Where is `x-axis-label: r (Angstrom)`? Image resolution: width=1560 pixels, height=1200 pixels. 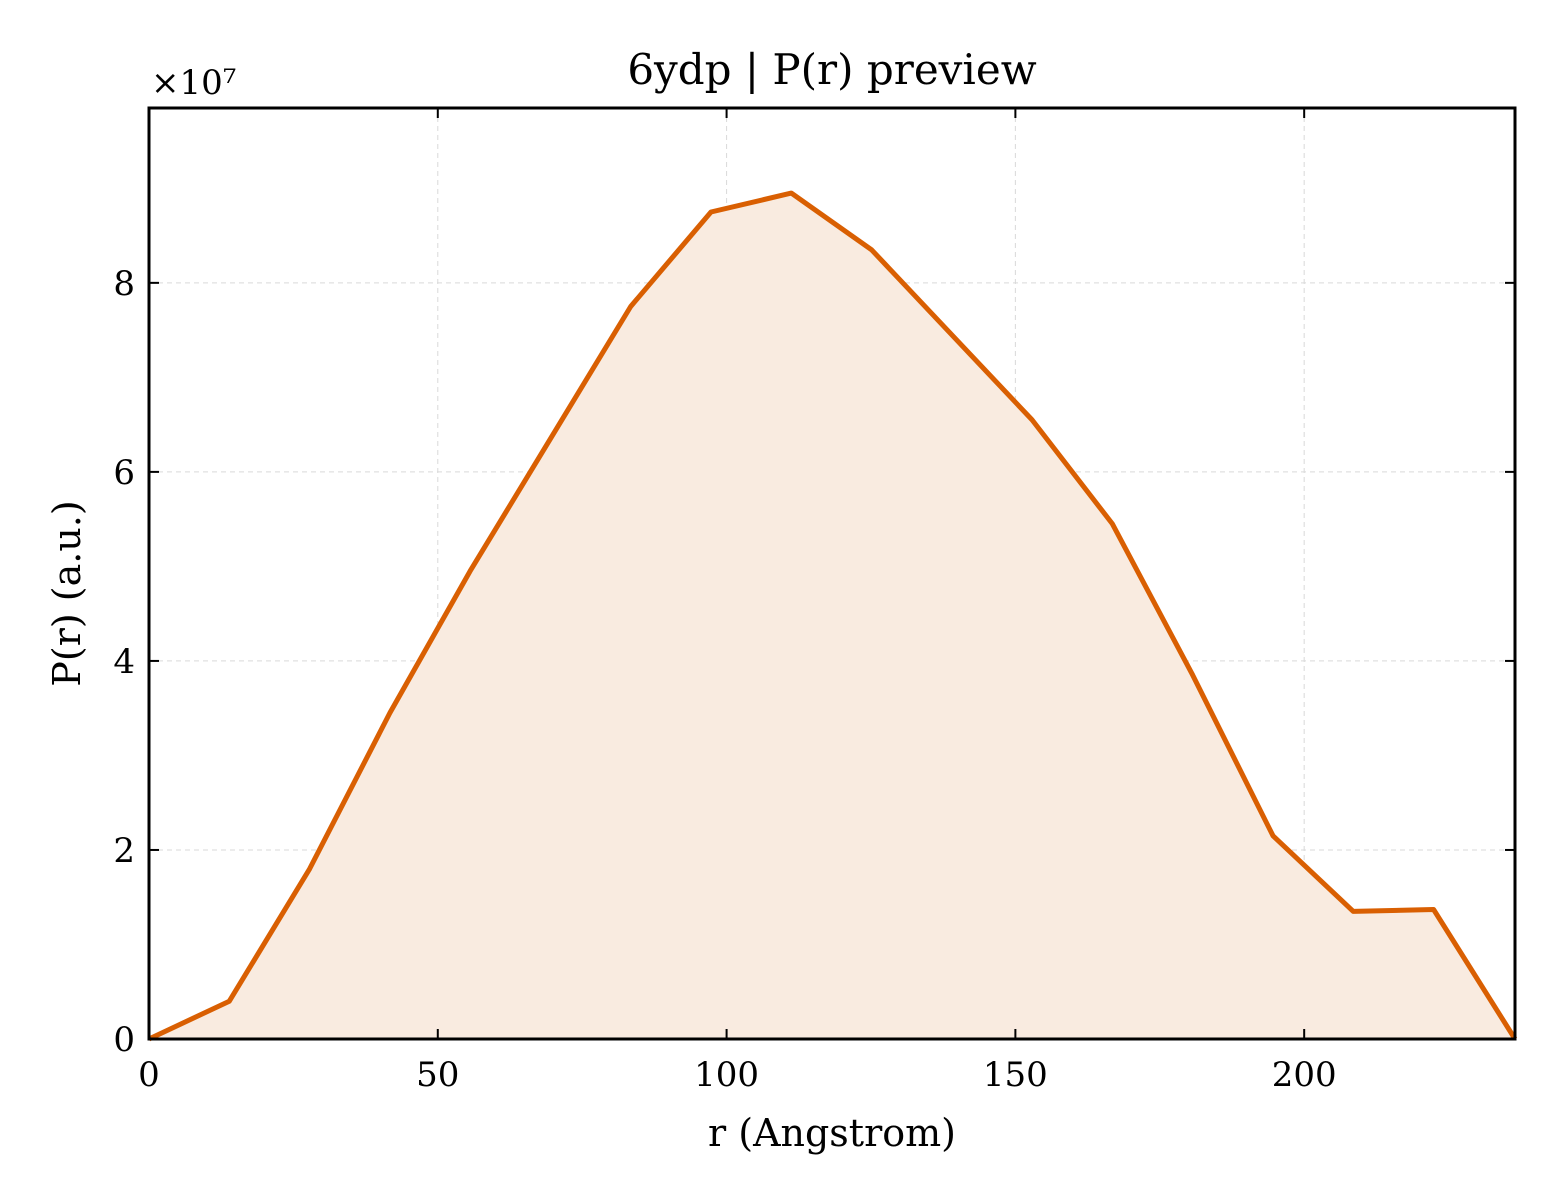
x-axis-label: r (Angstrom) is located at coordinates (832, 1133).